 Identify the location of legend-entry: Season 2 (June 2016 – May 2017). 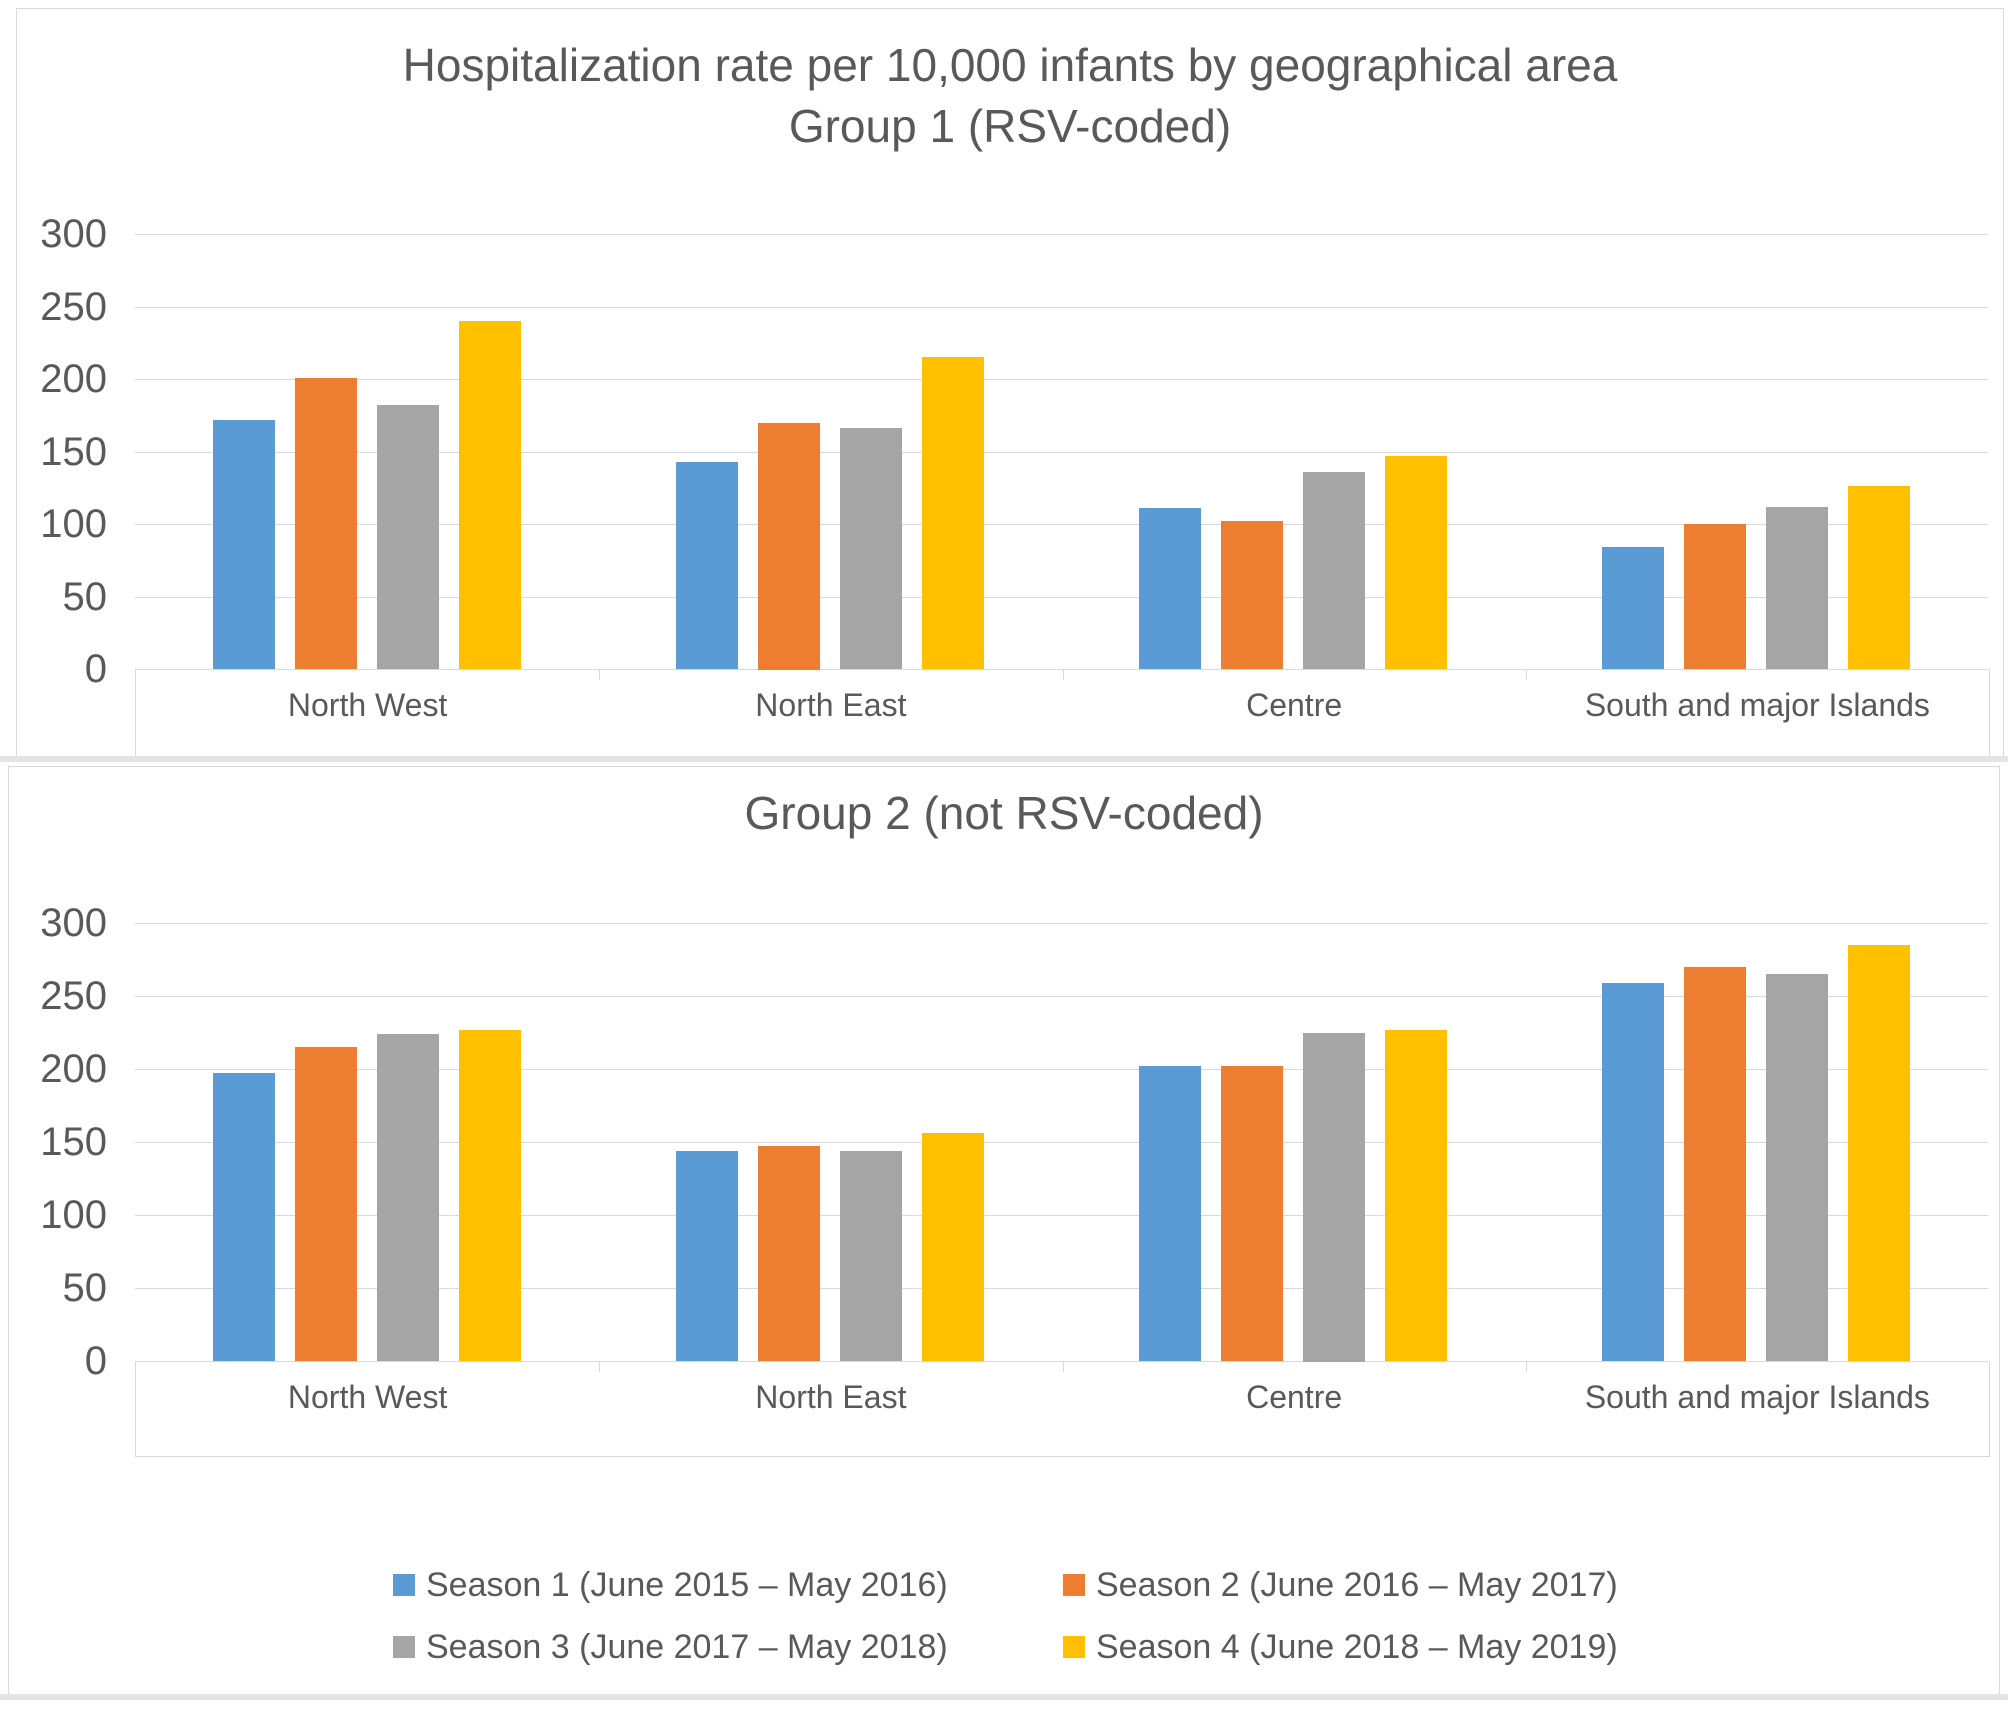
(1398, 1585).